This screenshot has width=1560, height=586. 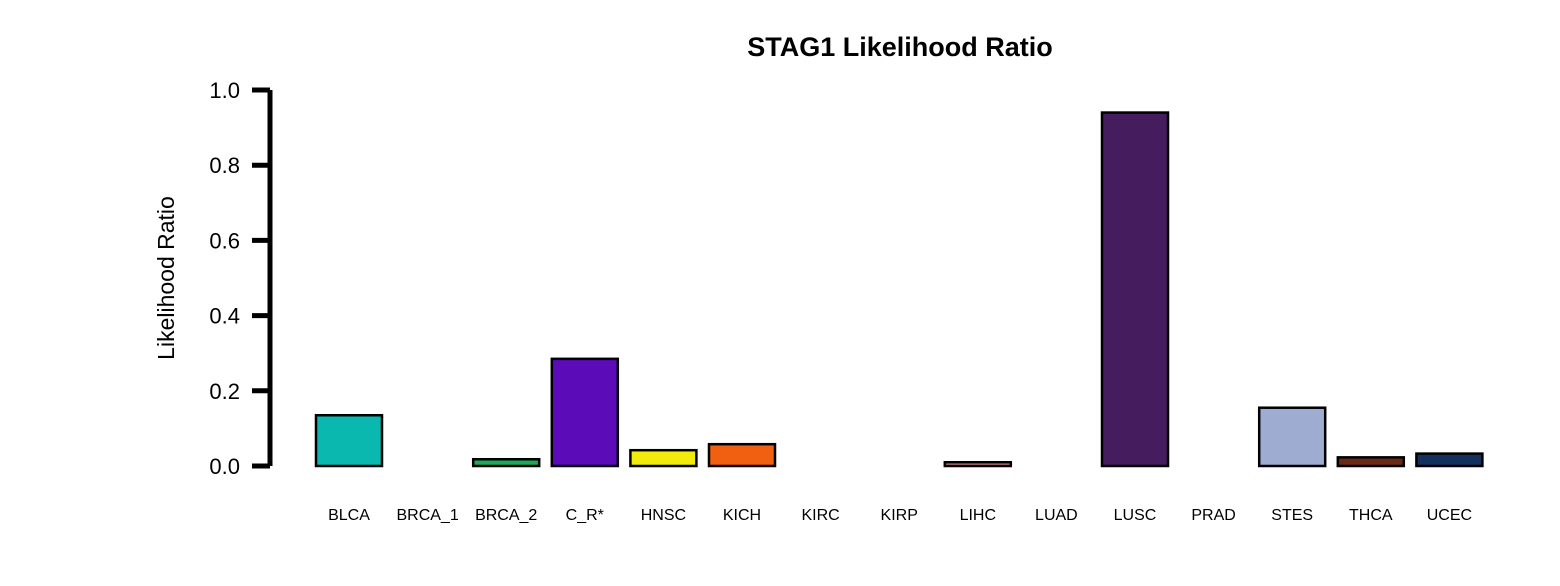 What do you see at coordinates (241, 278) in the screenshot?
I see `y-axis: 0.0 0.2 0.4 0.6 0.8 1.0` at bounding box center [241, 278].